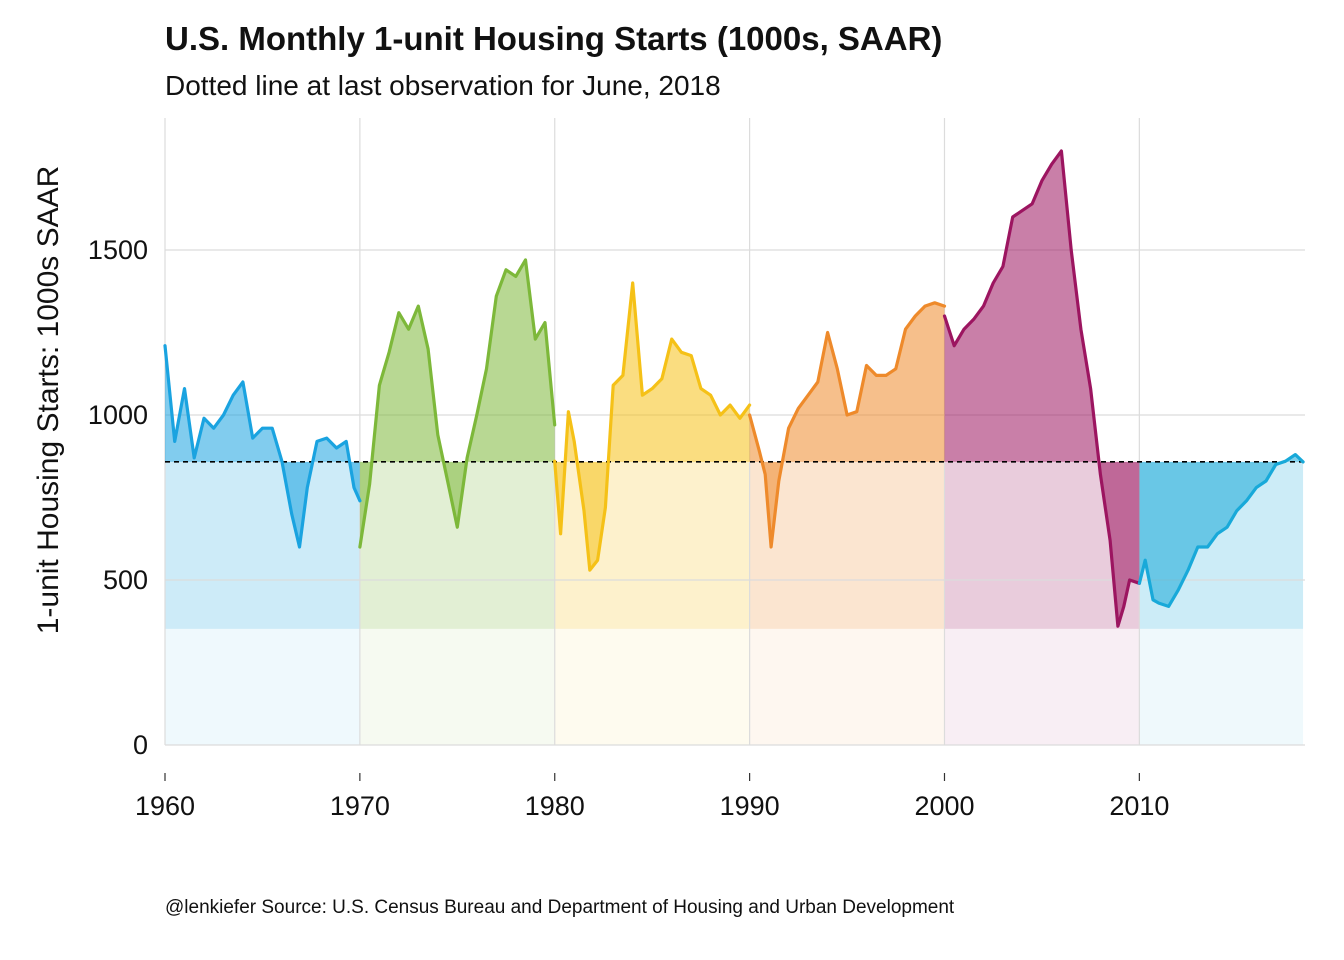 This screenshot has width=1344, height=960. I want to click on series-line-2000s, so click(1042, 388).